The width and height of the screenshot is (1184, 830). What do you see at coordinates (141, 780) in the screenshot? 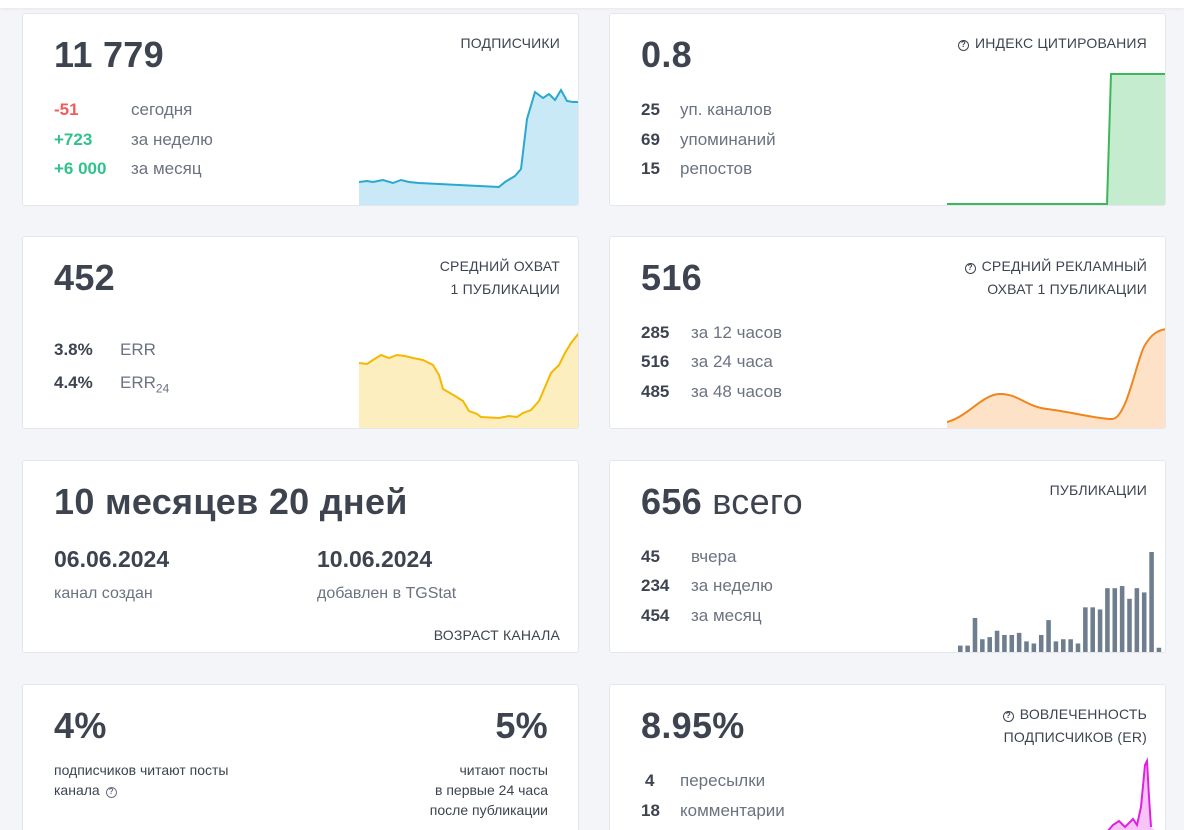
I see `reads-left-caption: подписчиков читают посты канала?` at bounding box center [141, 780].